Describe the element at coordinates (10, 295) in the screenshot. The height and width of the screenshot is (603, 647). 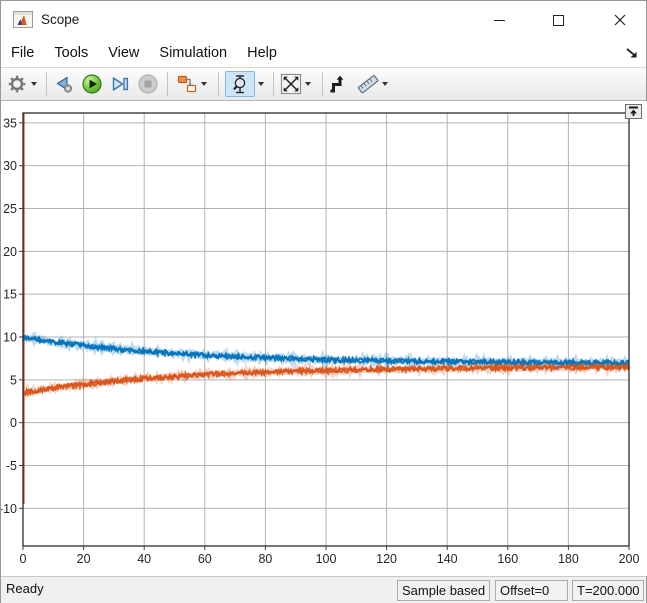
I see `svg-text: 15` at that location.